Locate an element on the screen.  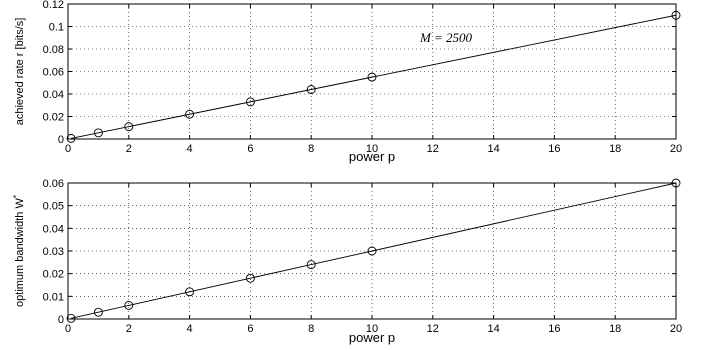
y-tick-label: 0.12 is located at coordinates (53, 5).